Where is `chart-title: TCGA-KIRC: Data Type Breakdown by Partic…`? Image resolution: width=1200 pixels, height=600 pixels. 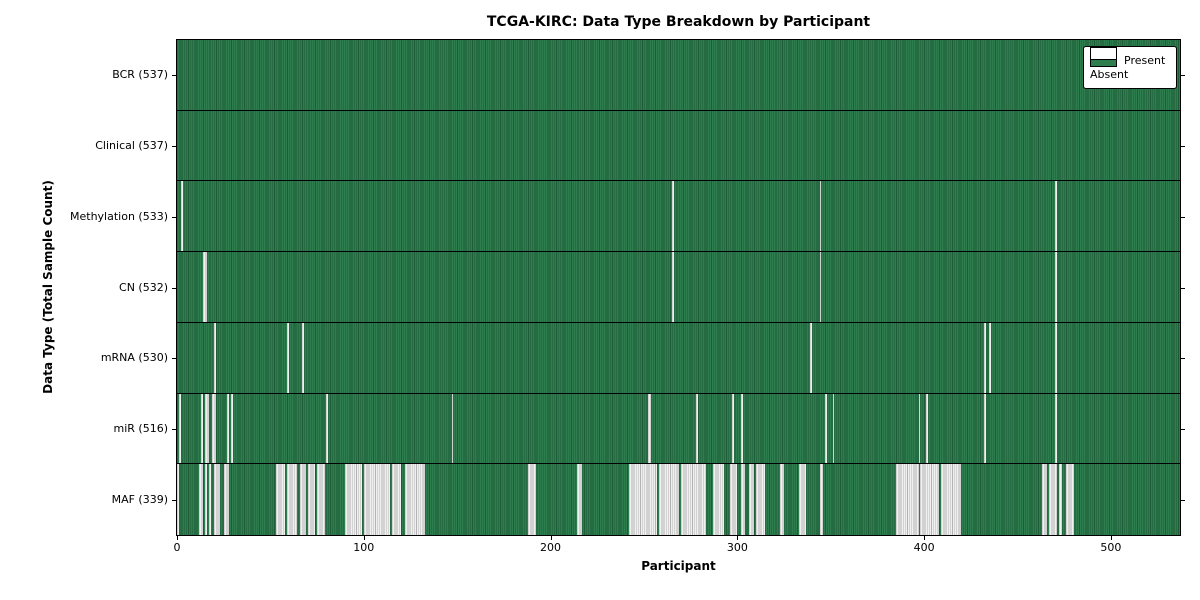 chart-title: TCGA-KIRC: Data Type Breakdown by Partic… is located at coordinates (678, 22).